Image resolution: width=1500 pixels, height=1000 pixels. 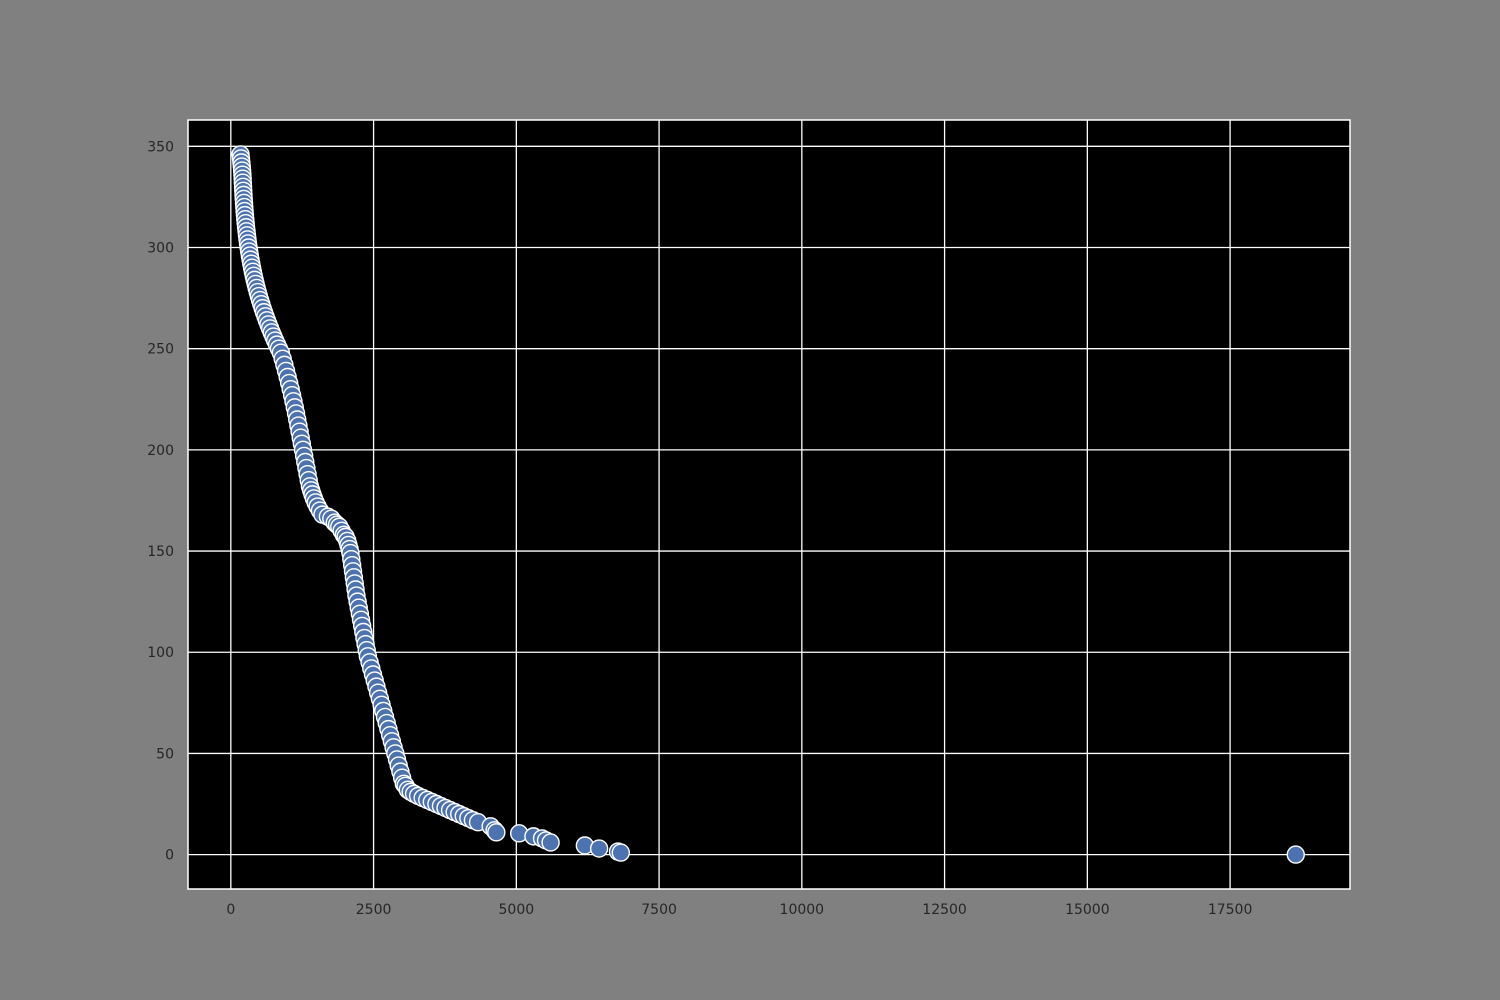 I want to click on x-tick-label: 15000, so click(x=1087, y=910).